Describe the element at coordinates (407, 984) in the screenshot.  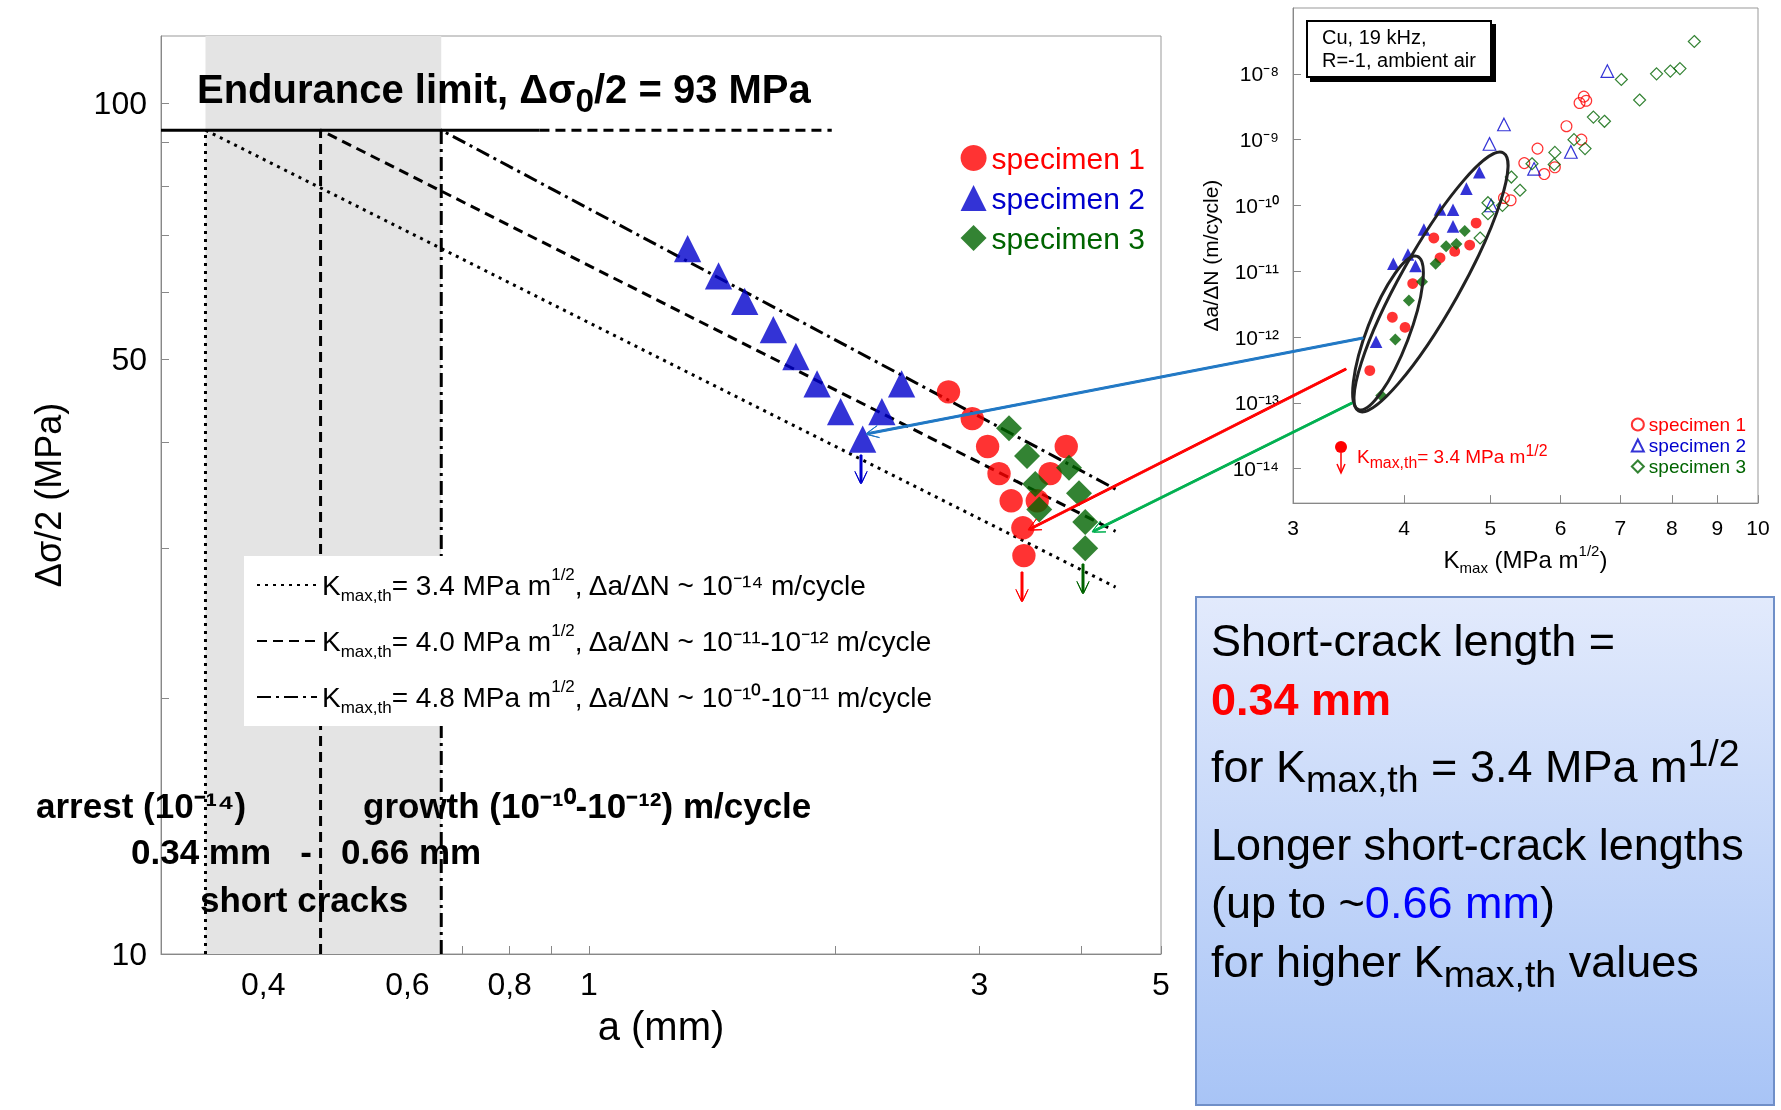
I see `x-tick-label: 0,6` at that location.